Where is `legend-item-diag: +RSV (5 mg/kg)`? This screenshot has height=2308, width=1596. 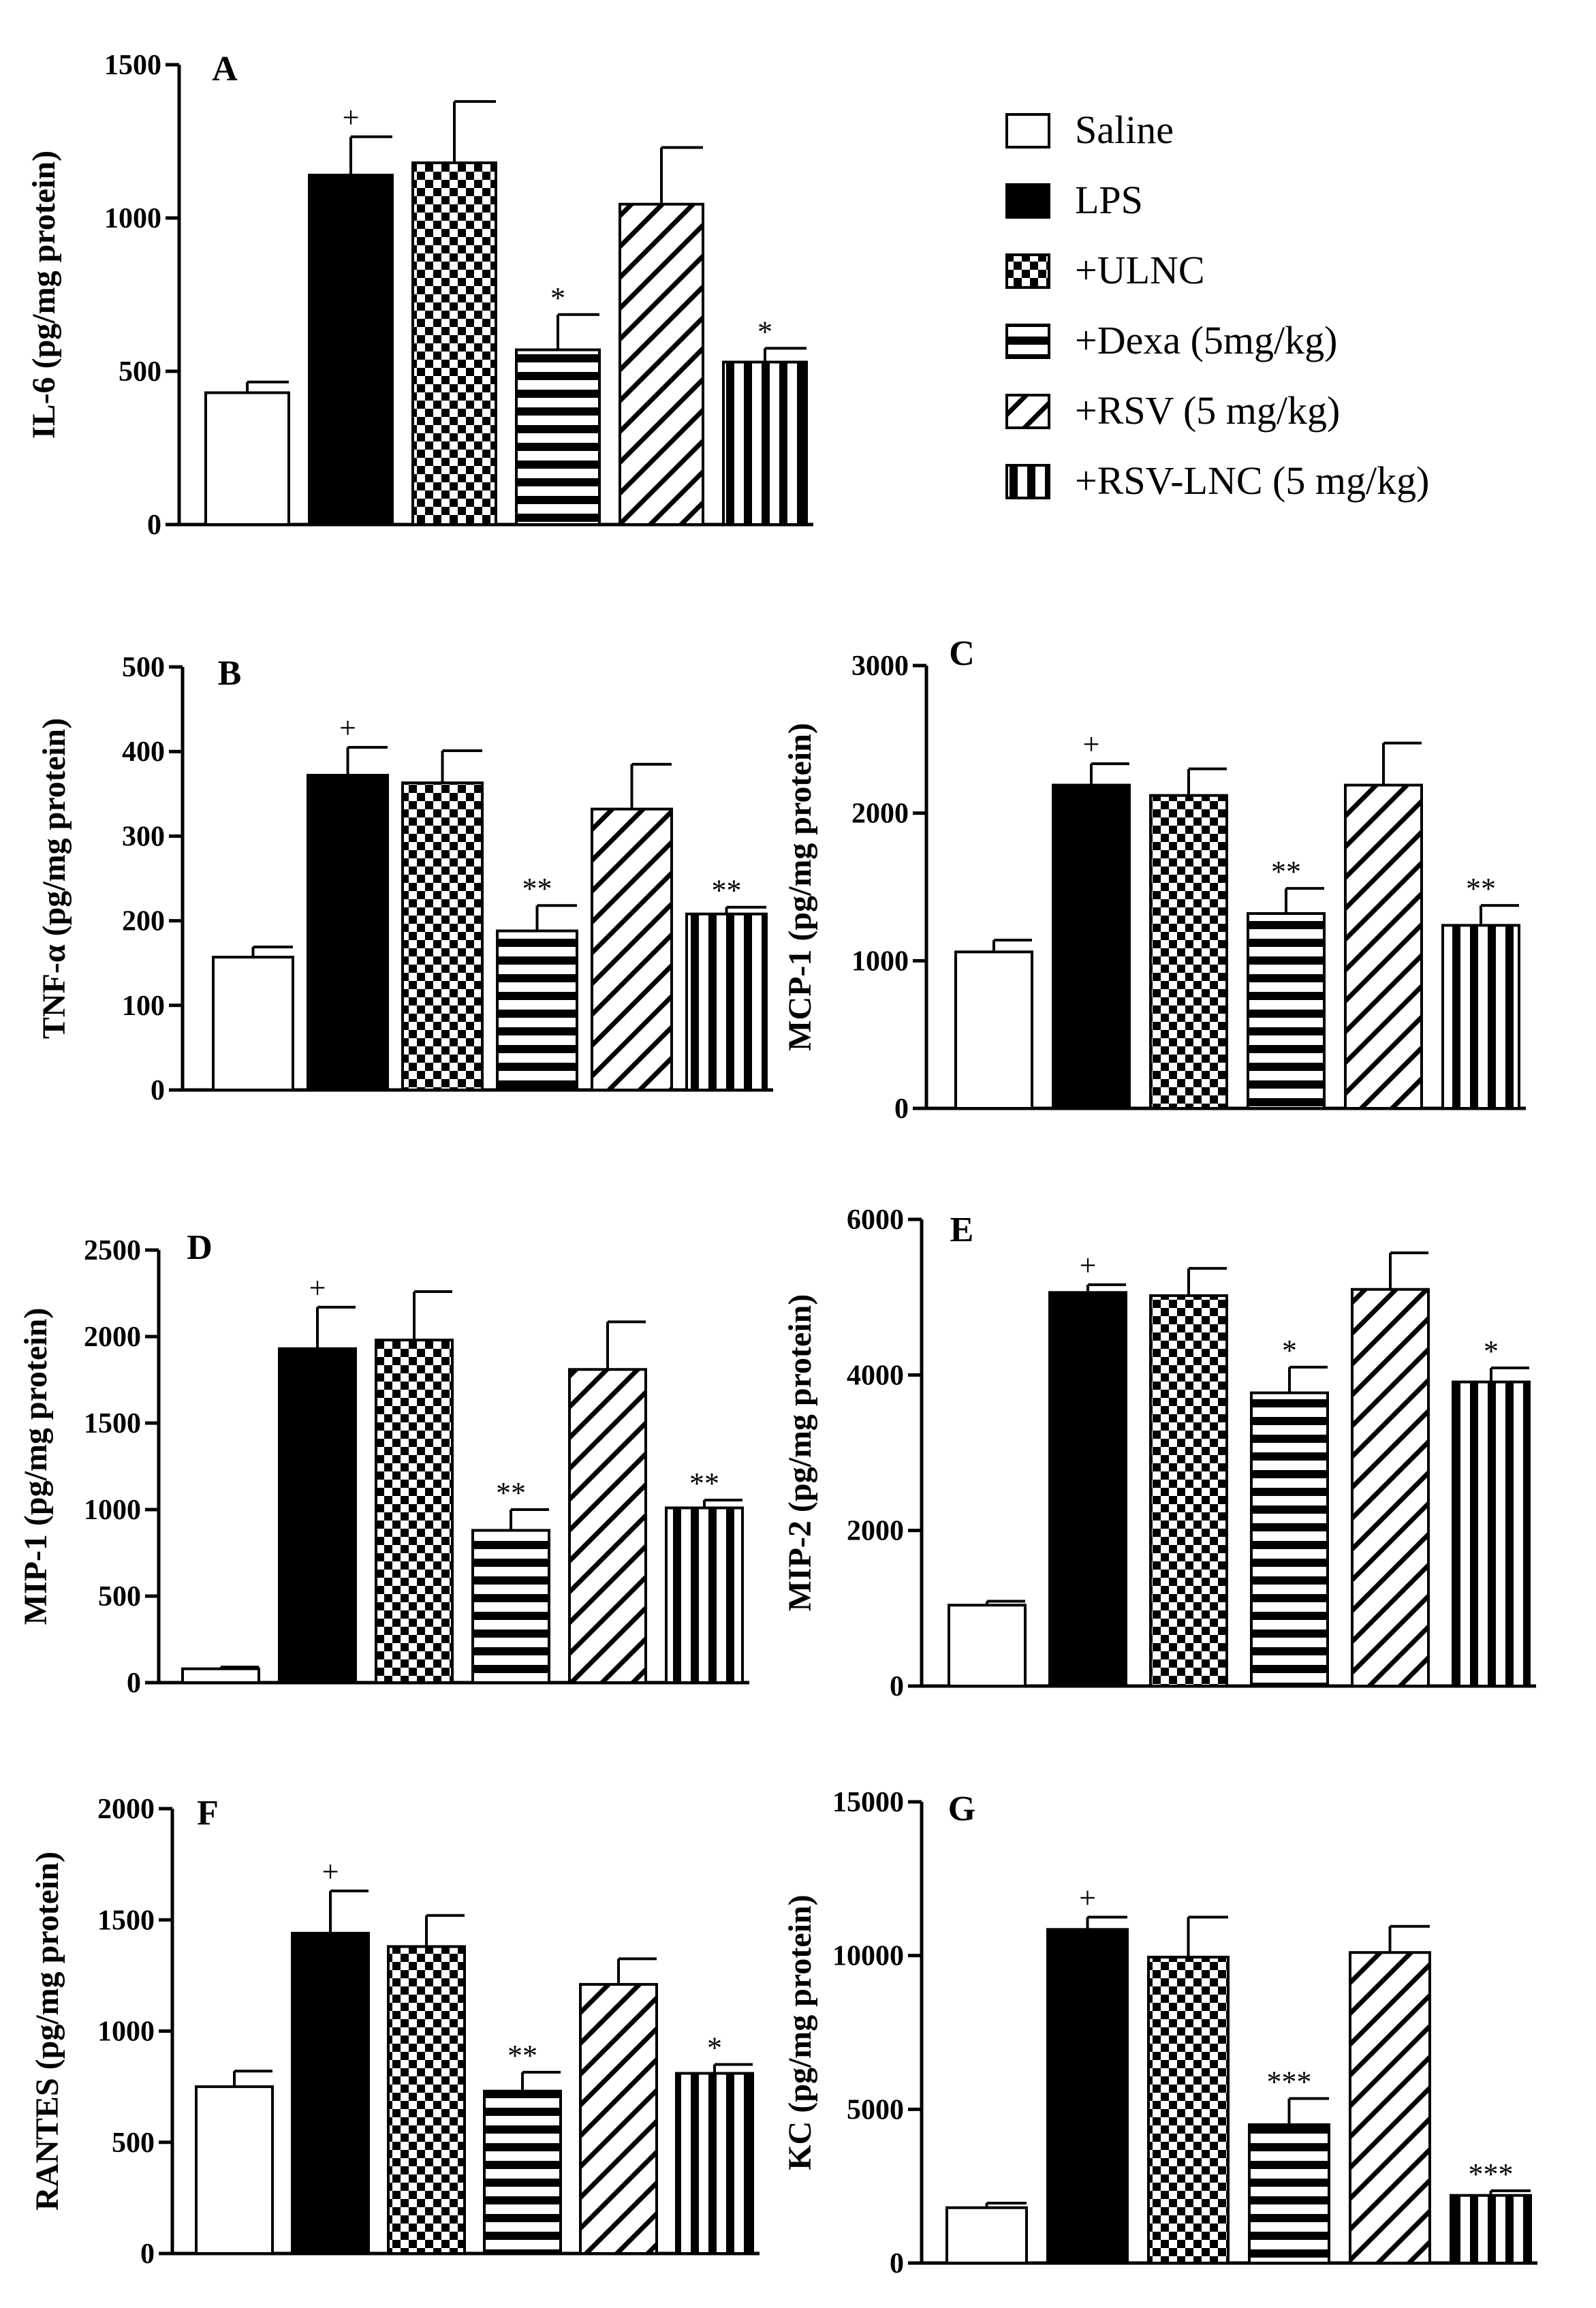 legend-item-diag: +RSV (5 mg/kg) is located at coordinates (1172, 411).